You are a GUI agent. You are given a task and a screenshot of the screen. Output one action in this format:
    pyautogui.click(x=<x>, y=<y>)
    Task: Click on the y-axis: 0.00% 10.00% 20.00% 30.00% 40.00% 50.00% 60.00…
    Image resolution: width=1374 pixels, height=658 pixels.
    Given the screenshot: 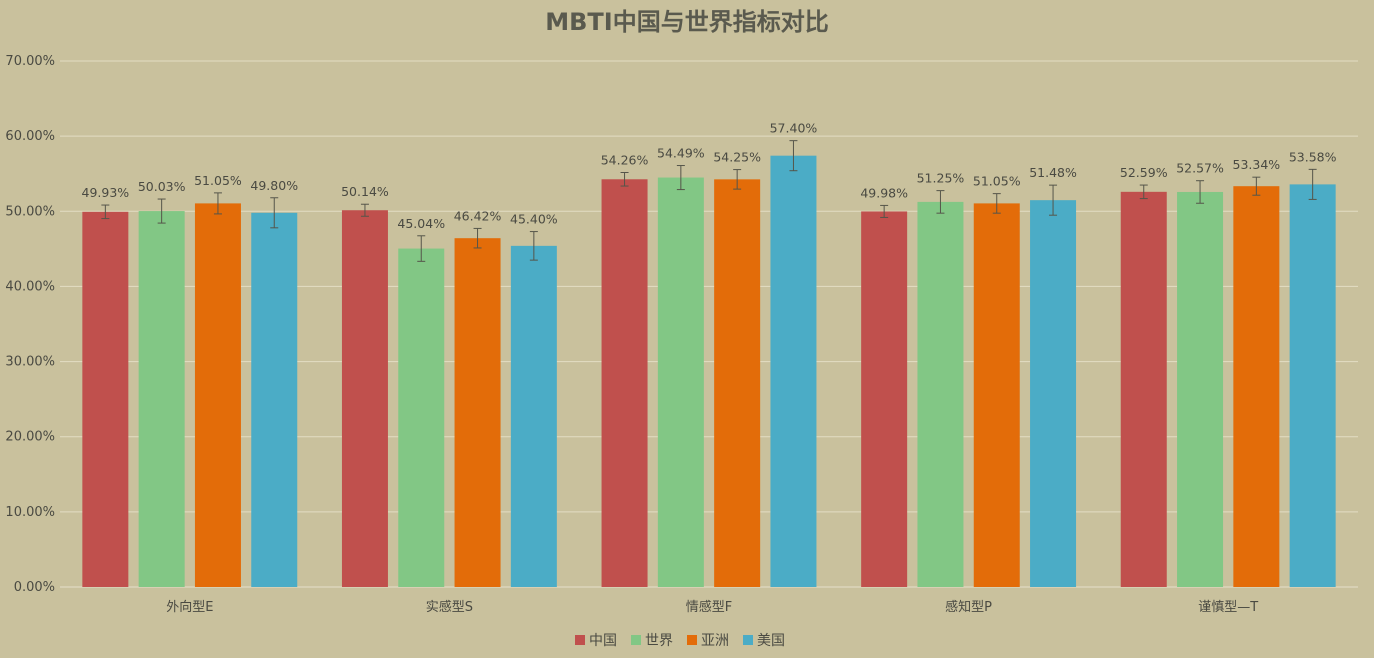 What is the action you would take?
    pyautogui.click(x=30, y=324)
    